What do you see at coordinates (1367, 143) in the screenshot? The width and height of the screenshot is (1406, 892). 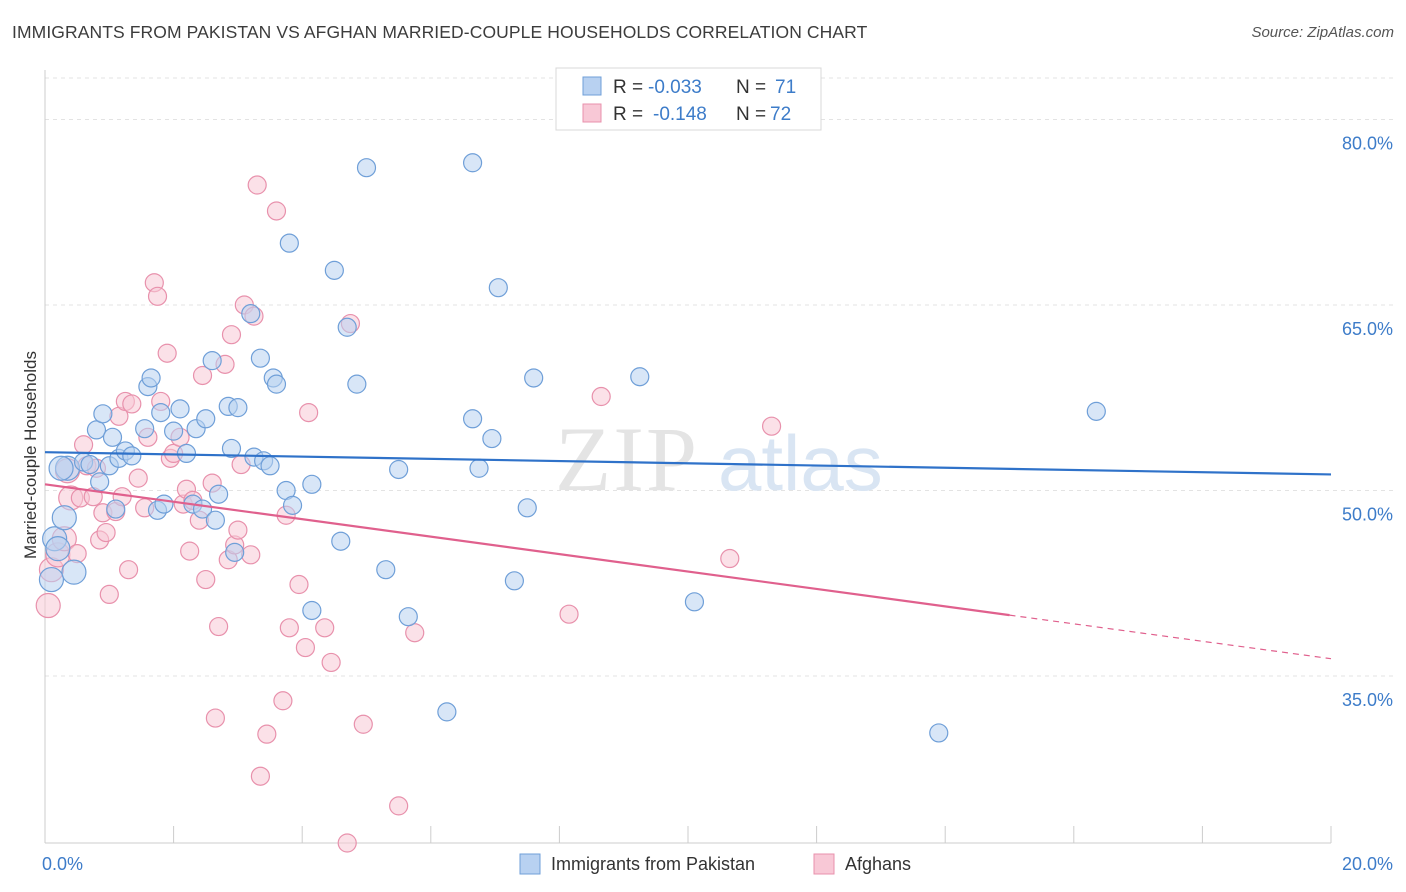 I see `y-tick-label-3: 80.0%` at bounding box center [1367, 143].